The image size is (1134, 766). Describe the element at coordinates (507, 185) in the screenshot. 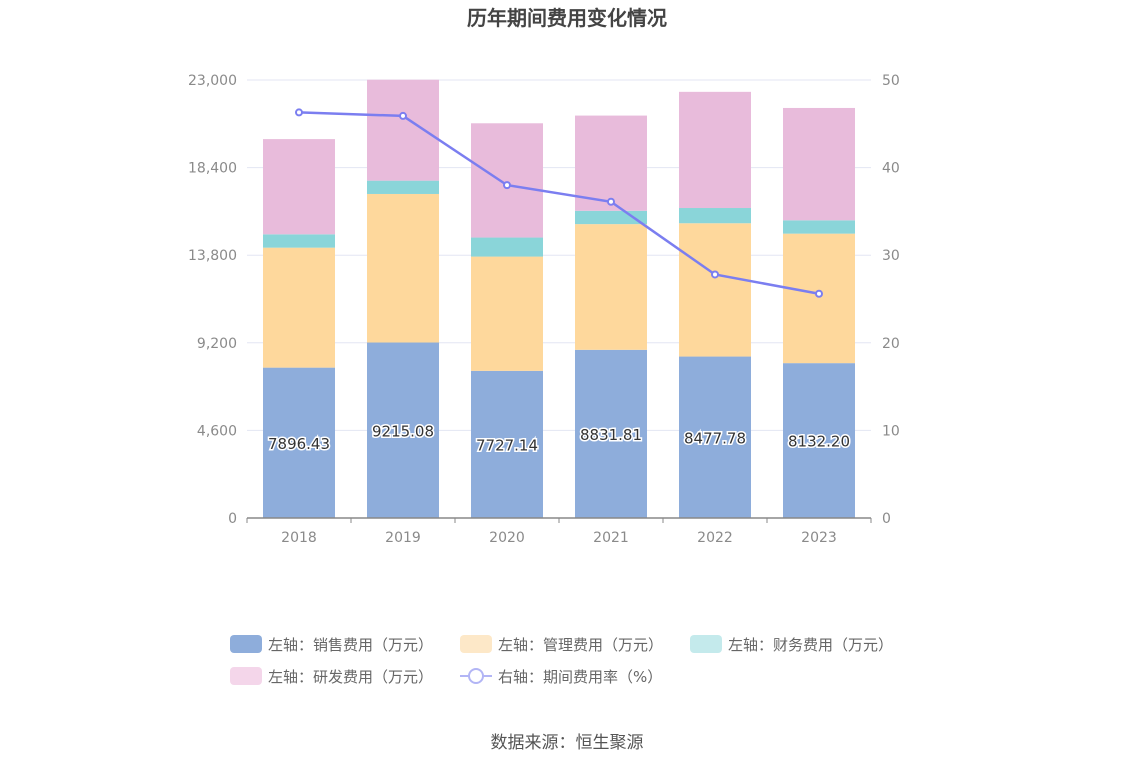

I see `rate-point-2020` at that location.